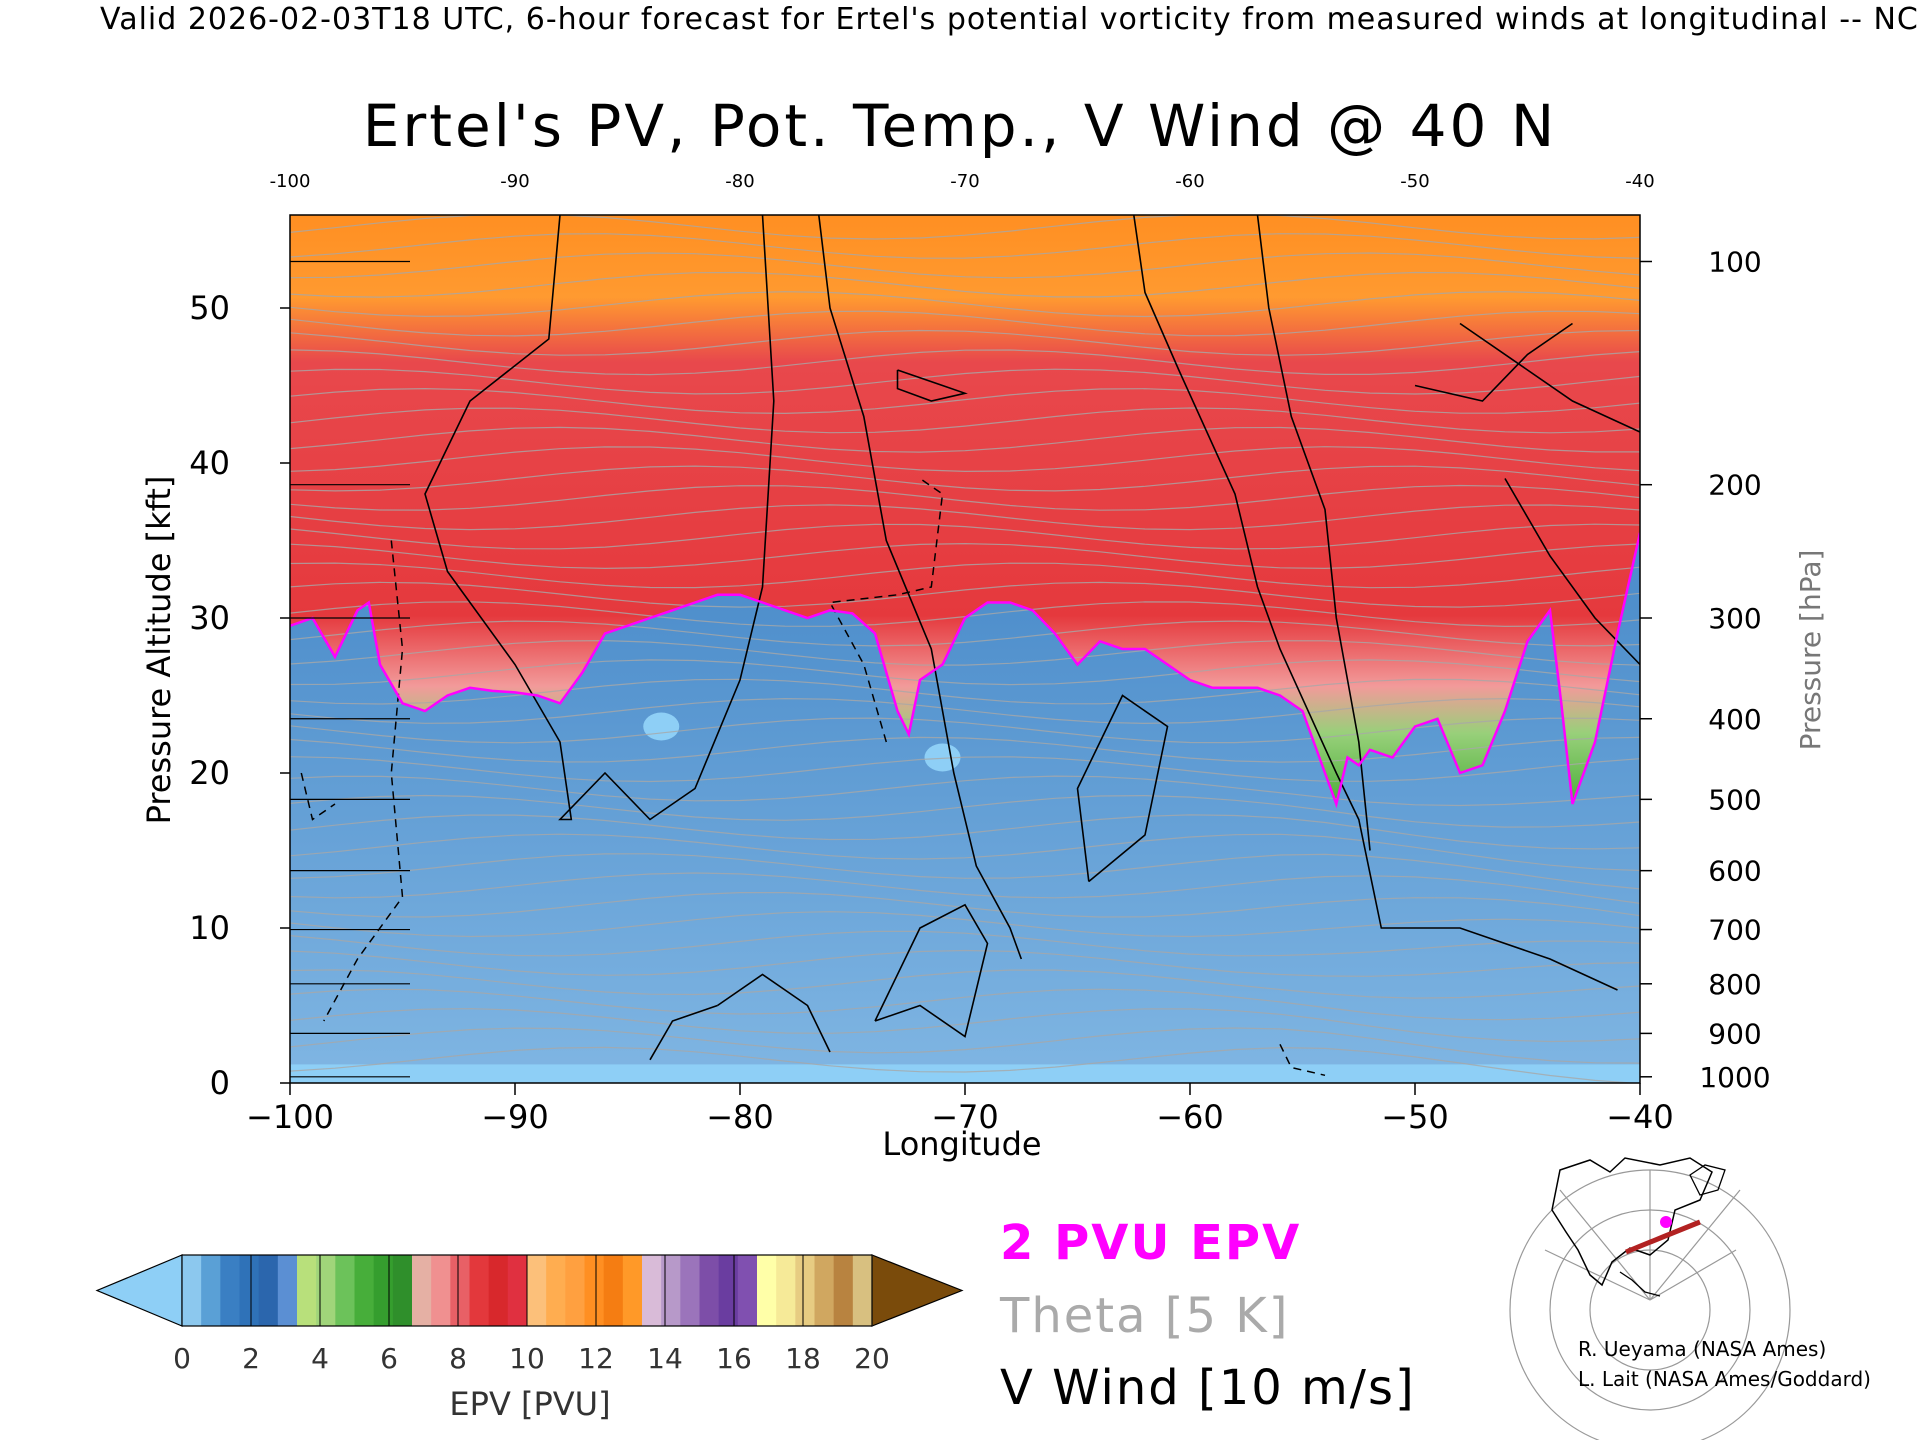 This screenshot has width=1920, height=1440. Describe the element at coordinates (1734, 984) in the screenshot. I see `pressure-tick-label: 800` at that location.